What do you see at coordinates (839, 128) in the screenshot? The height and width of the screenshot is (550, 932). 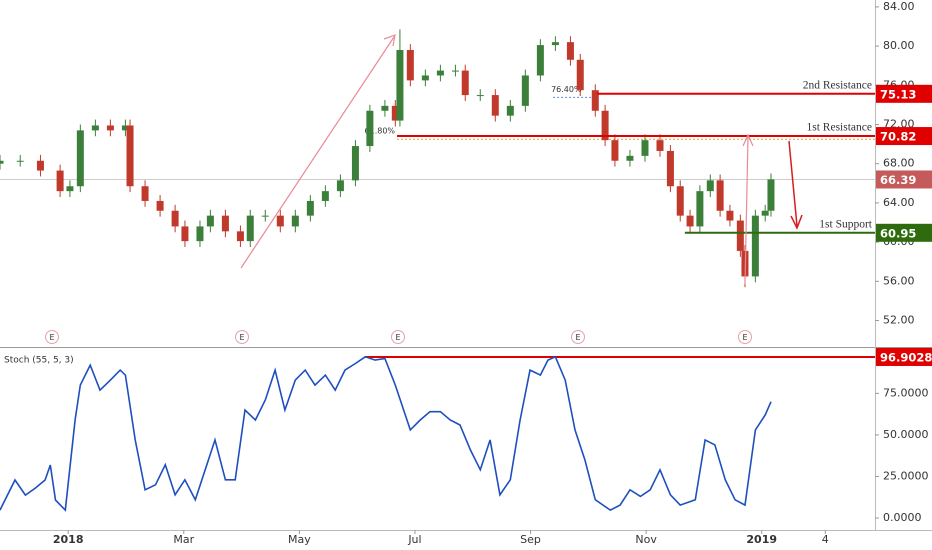 I see `level-label: 1st Resistance` at bounding box center [839, 128].